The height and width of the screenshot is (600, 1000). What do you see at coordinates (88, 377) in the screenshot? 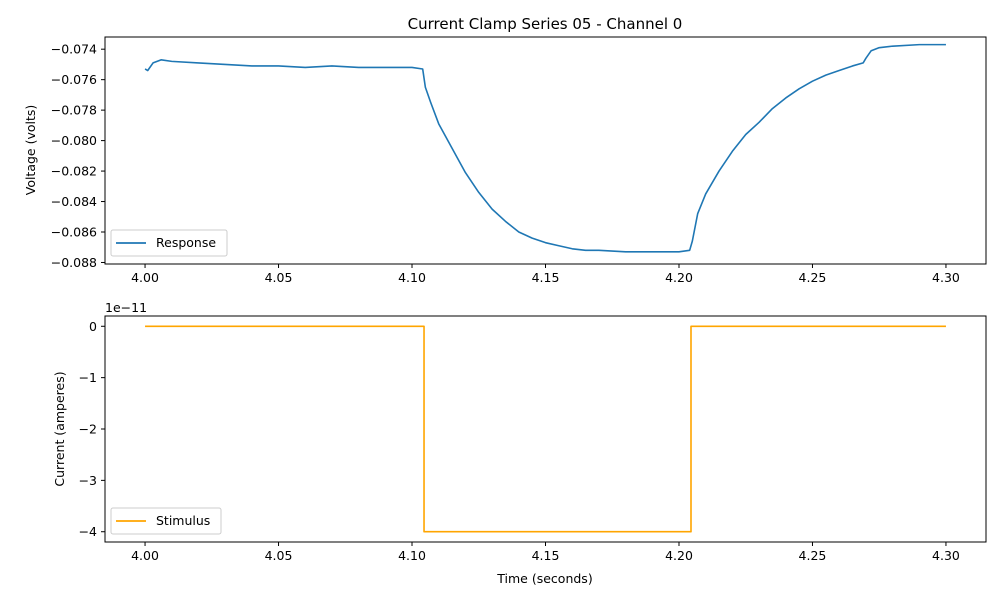
I see `current-y-tick-label: −1` at bounding box center [88, 377].